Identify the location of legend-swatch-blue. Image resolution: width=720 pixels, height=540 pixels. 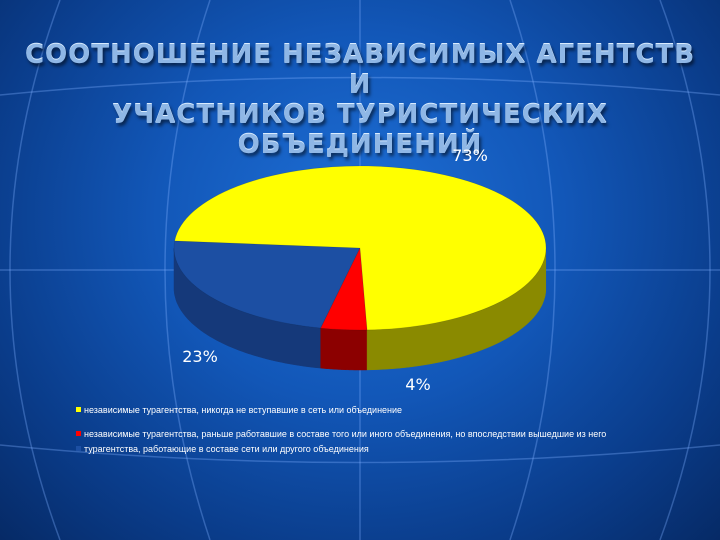
(78, 448).